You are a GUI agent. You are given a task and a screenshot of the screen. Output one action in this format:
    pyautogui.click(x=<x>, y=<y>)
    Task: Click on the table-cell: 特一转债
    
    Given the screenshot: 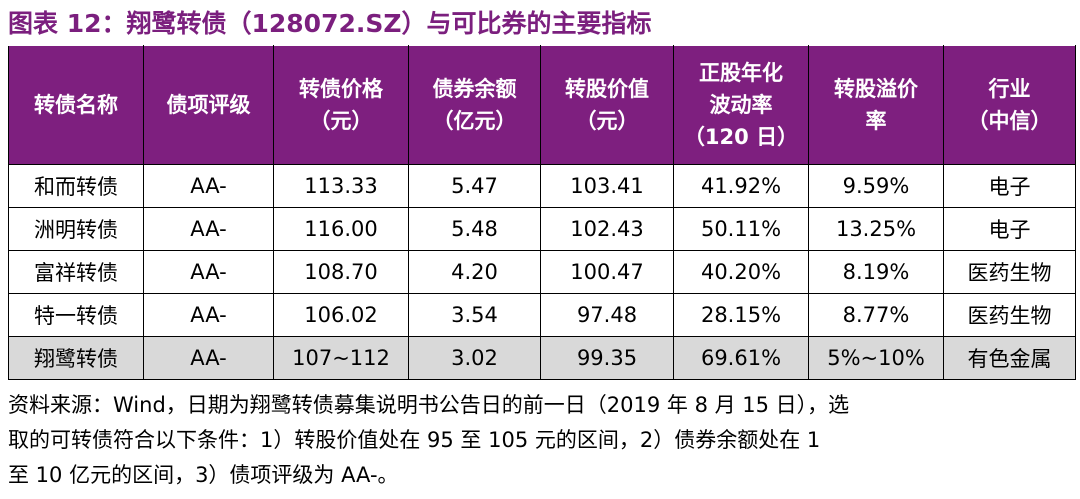 What is the action you would take?
    pyautogui.click(x=76, y=315)
    